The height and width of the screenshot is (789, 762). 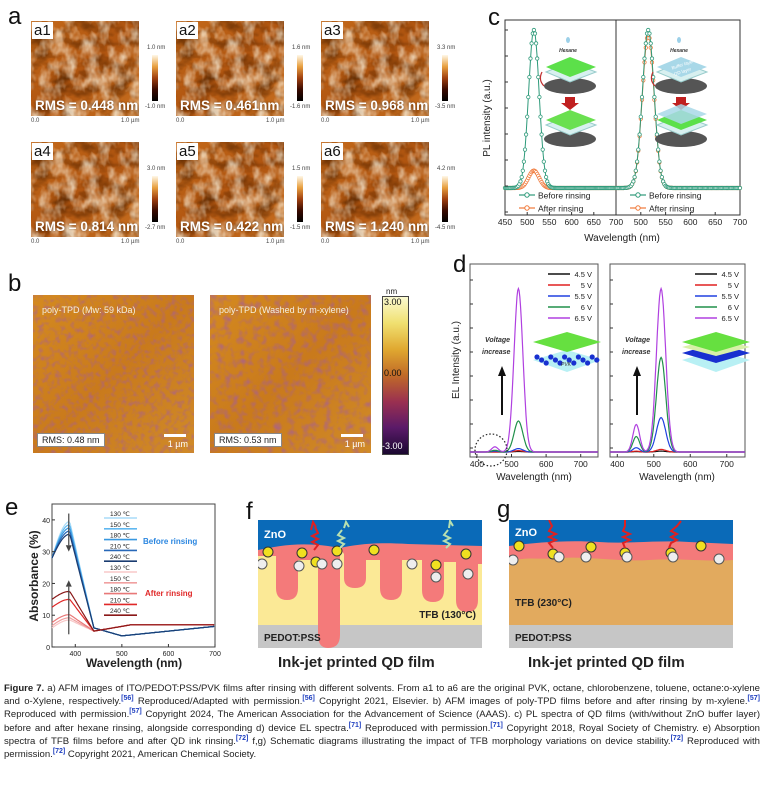 What do you see at coordinates (332, 151) in the screenshot?
I see `afm-tag: a6` at bounding box center [332, 151].